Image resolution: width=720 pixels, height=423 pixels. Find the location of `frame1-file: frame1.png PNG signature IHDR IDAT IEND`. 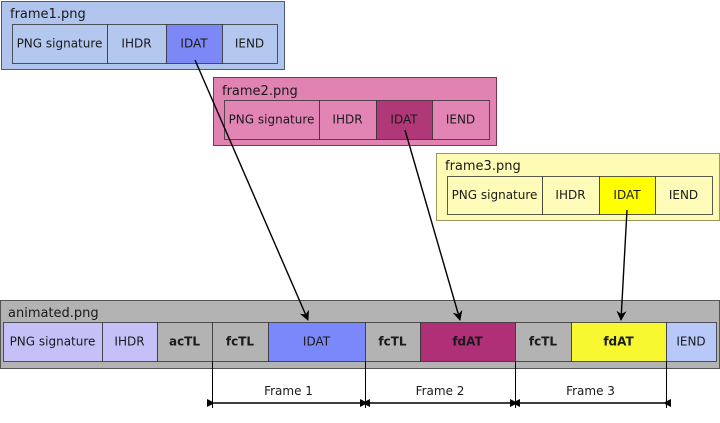

frame1-file: frame1.png PNG signature IHDR IDAT IEND is located at coordinates (143, 35).